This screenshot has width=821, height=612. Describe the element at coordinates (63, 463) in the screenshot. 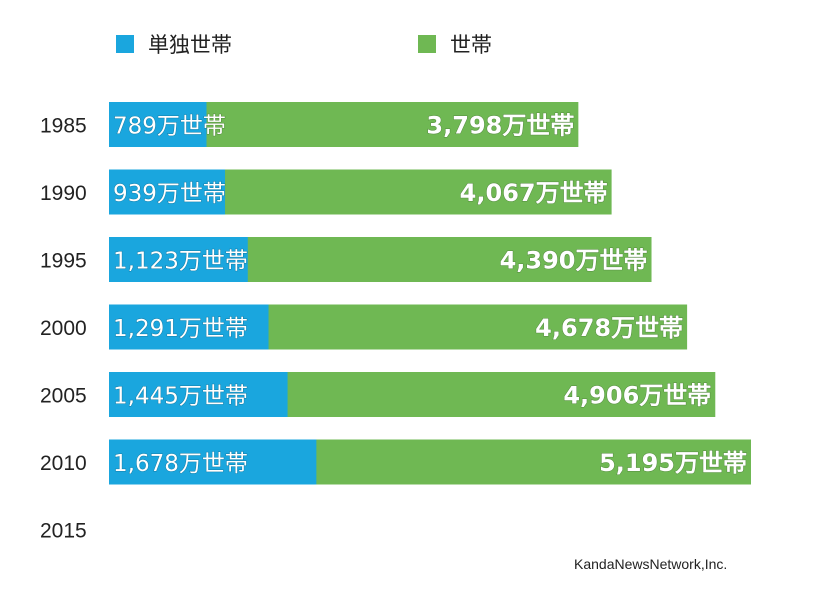

I see `year-label-2010: 2010` at that location.